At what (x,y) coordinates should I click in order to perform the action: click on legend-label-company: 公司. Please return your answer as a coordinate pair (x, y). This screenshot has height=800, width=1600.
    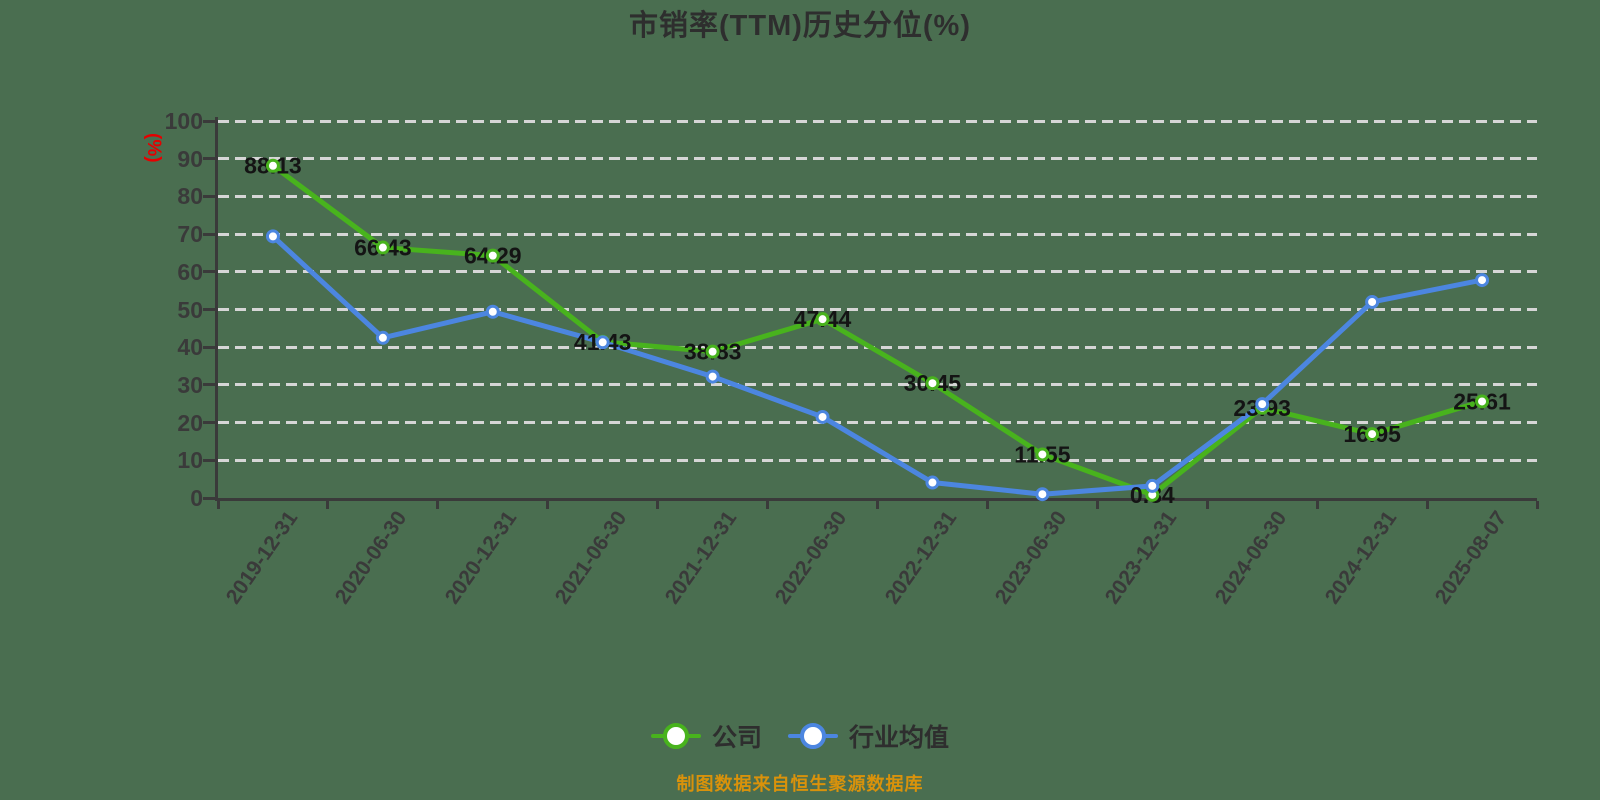
    Looking at the image, I should click on (736, 738).